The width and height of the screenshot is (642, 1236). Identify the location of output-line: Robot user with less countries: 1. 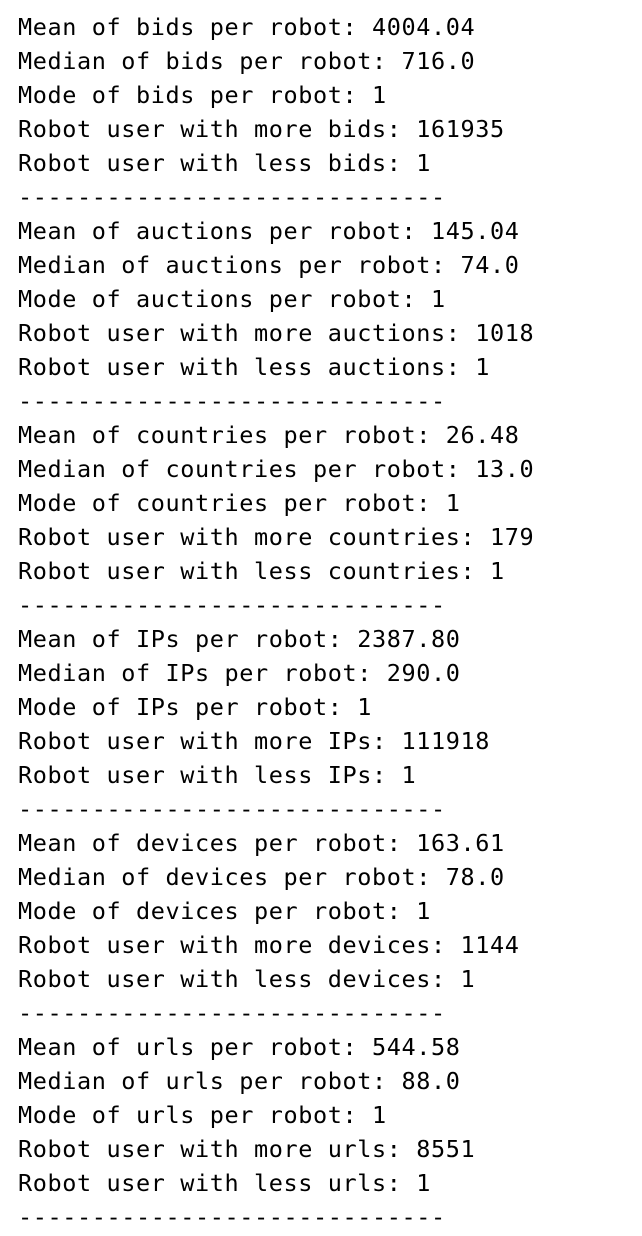
(261, 571).